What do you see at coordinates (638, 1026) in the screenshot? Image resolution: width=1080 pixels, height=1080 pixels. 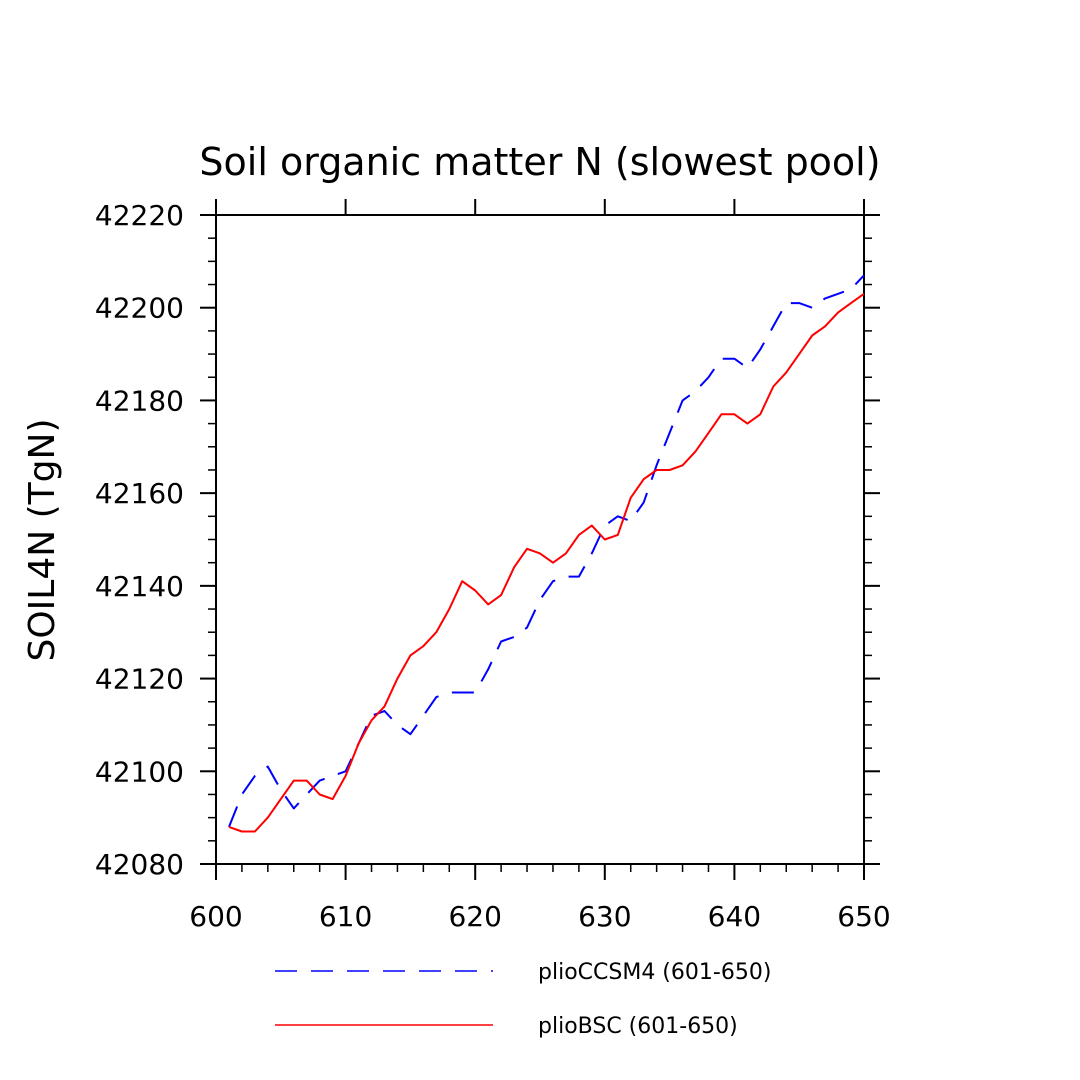 I see `legend-label-pliobsc: plioBSC (601-650)` at bounding box center [638, 1026].